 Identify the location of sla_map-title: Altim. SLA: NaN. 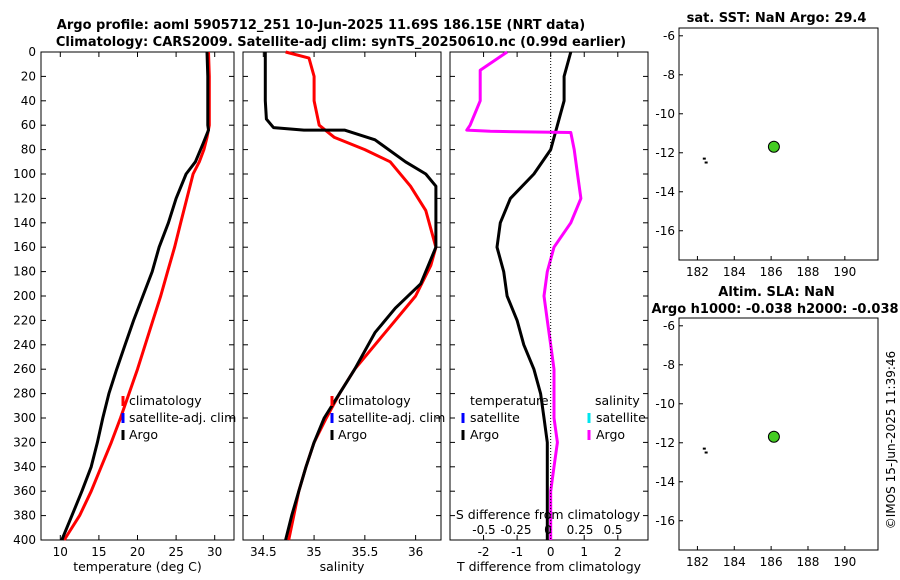
(776, 292).